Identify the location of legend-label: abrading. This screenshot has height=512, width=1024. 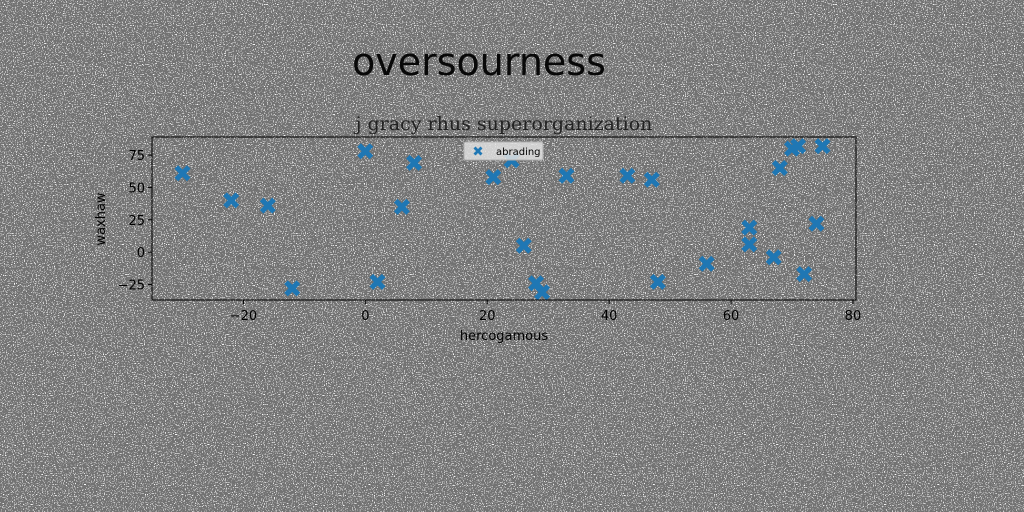
(518, 152).